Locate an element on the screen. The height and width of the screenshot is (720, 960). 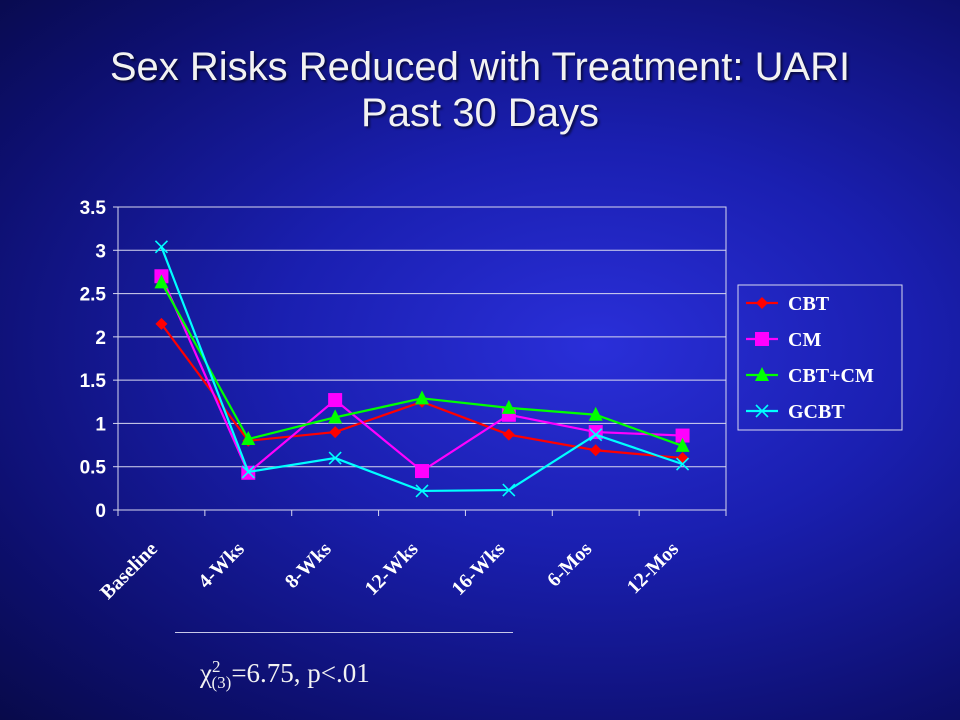
legend-marker-cbt-cm is located at coordinates (762, 374).